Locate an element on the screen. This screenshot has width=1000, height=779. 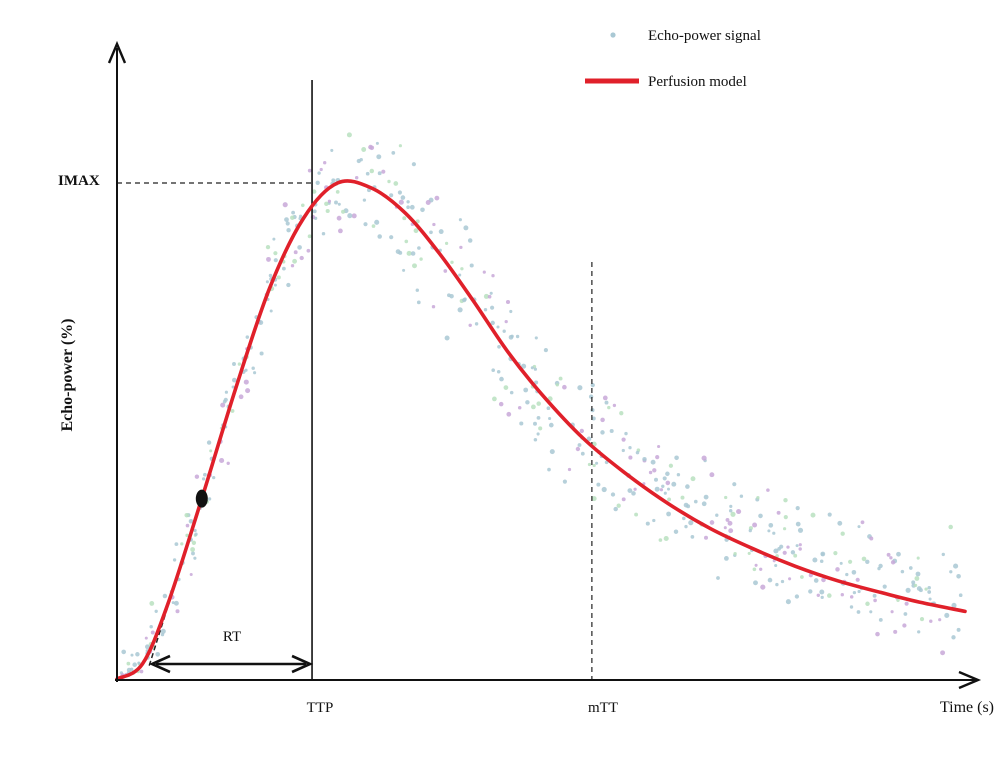
x-axis-arrow is located at coordinates (970, 680).